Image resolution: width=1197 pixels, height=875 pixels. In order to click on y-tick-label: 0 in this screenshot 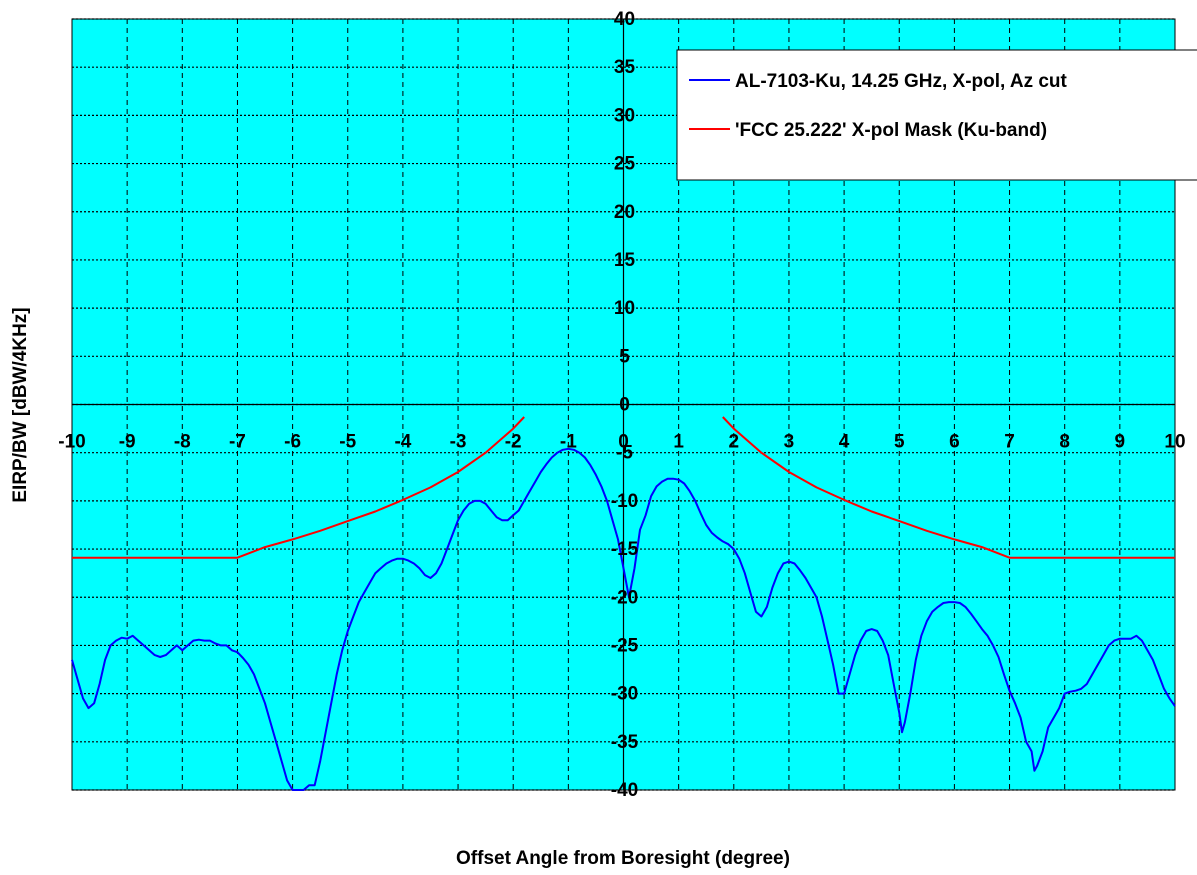, I will do `click(624, 405)`.